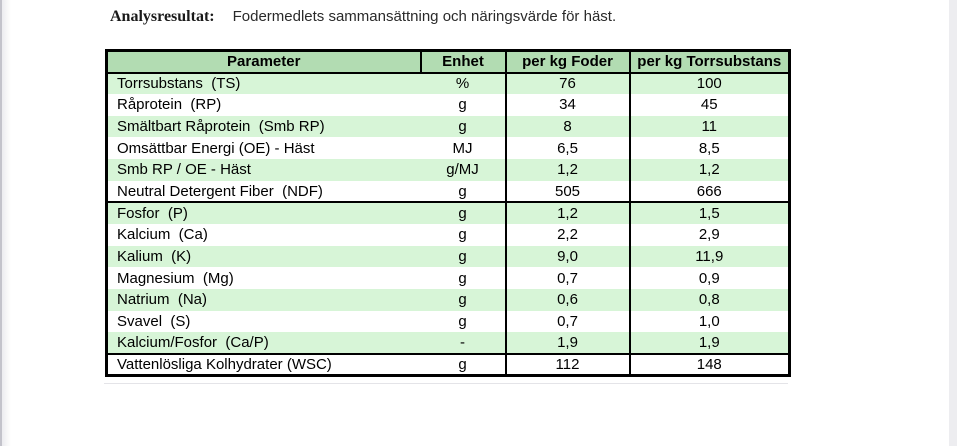  Describe the element at coordinates (463, 170) in the screenshot. I see `unit-cell: g/MJ` at that location.